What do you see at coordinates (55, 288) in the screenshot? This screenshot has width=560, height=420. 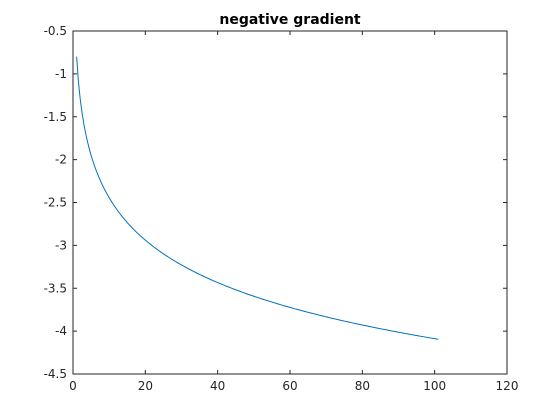 I see `y-tick-label: -3.5` at bounding box center [55, 288].